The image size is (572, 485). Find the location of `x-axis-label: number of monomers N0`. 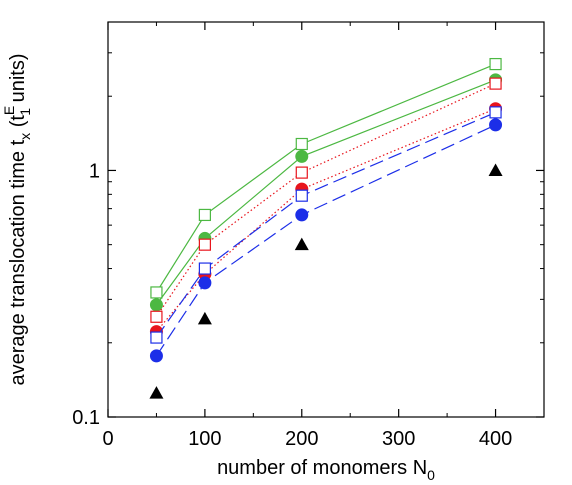

x-axis-label: number of monomers N0 is located at coordinates (326, 470).